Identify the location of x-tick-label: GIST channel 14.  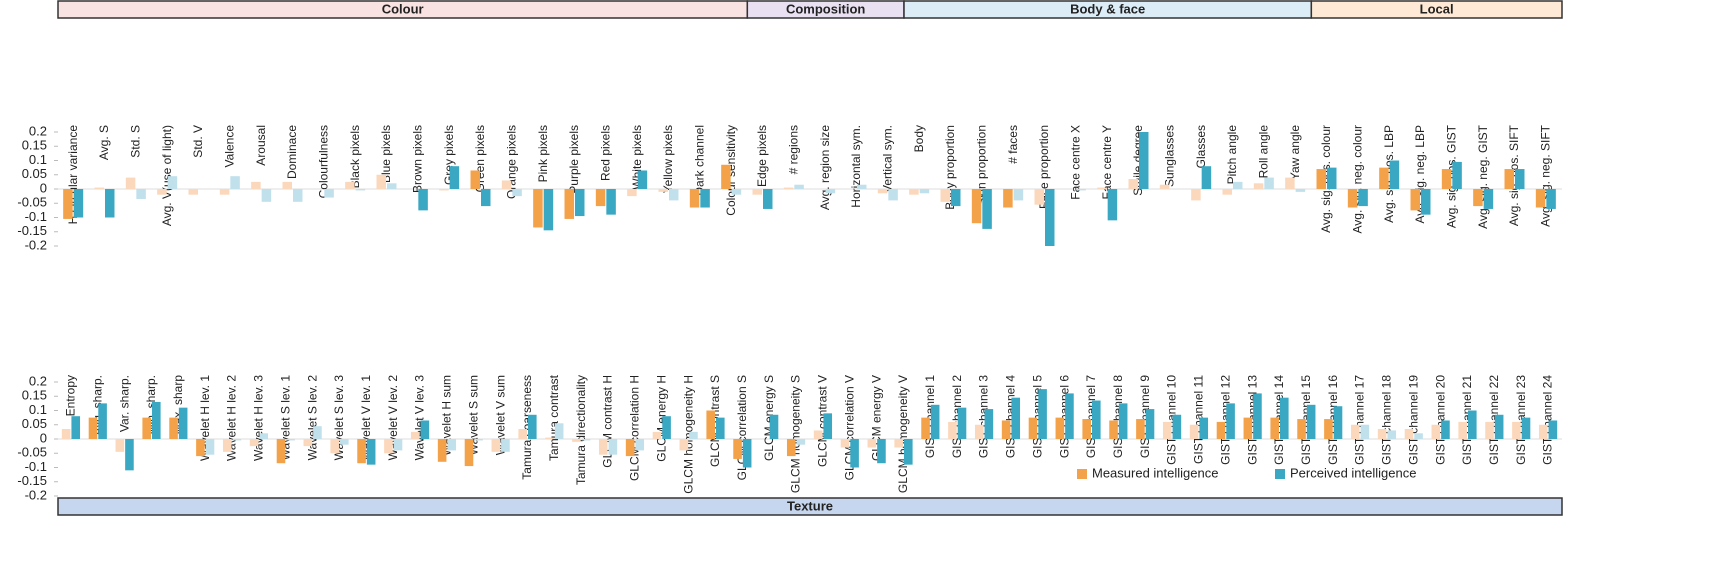
(1279, 420).